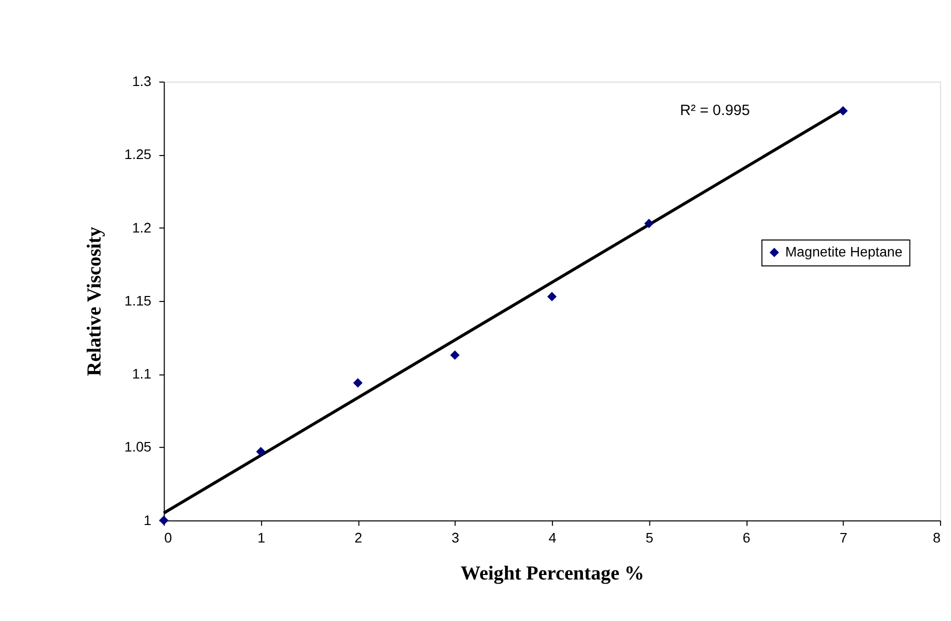 Image resolution: width=951 pixels, height=621 pixels. What do you see at coordinates (138, 154) in the screenshot?
I see `y-tick-label: 1.25` at bounding box center [138, 154].